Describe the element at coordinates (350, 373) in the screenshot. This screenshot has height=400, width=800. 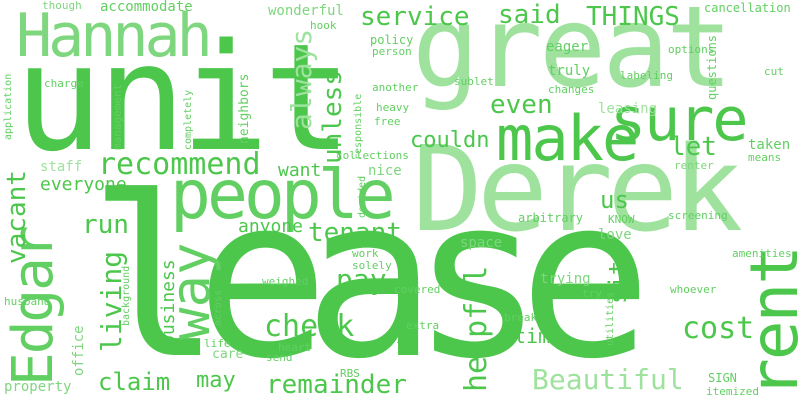
I see `word-rbs: RBS` at that location.